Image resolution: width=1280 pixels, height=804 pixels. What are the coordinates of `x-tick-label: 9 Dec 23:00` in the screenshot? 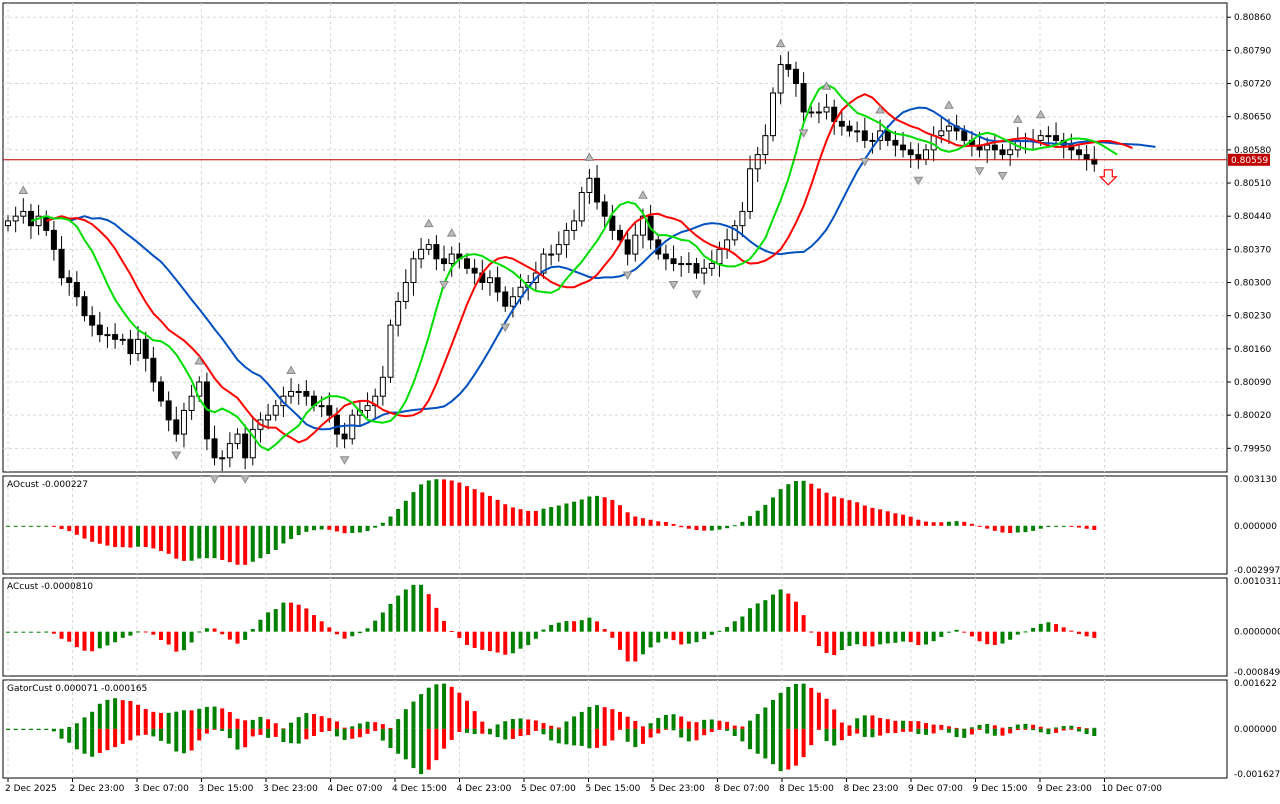 It's located at (1064, 789).